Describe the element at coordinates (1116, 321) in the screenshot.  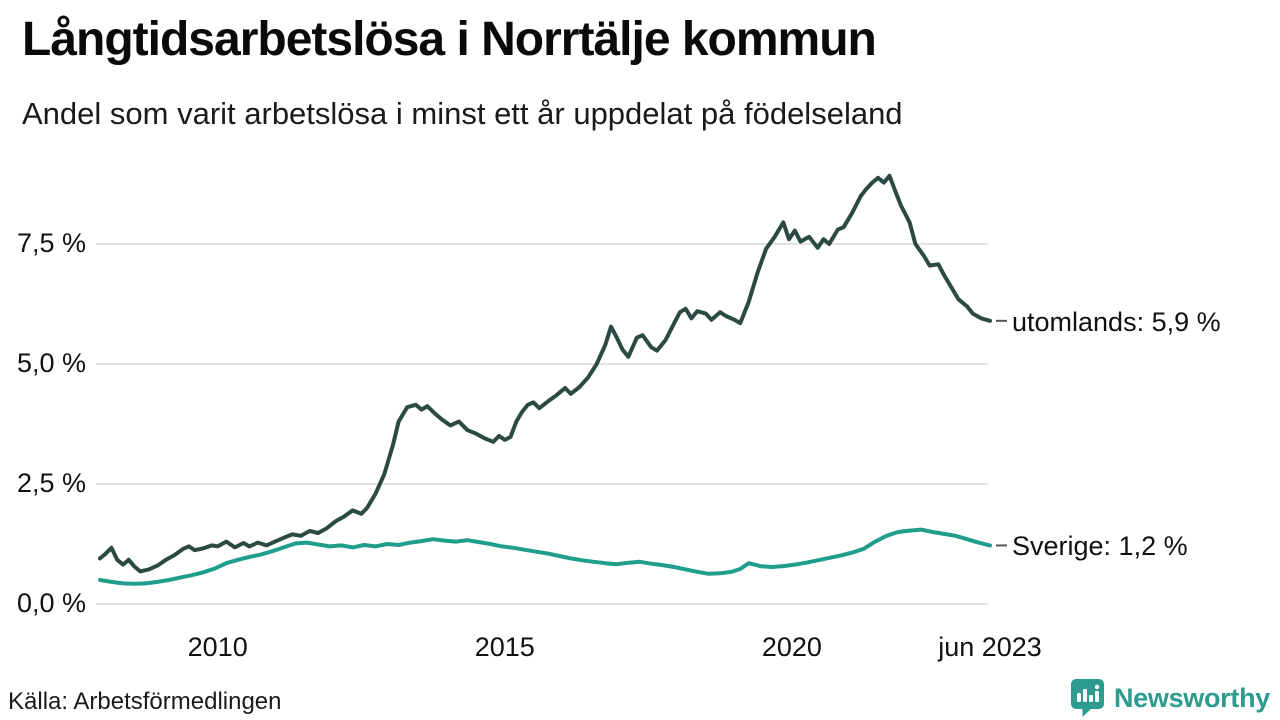
I see `series-end-label-utomlands: utomlands: 5,9 %` at that location.